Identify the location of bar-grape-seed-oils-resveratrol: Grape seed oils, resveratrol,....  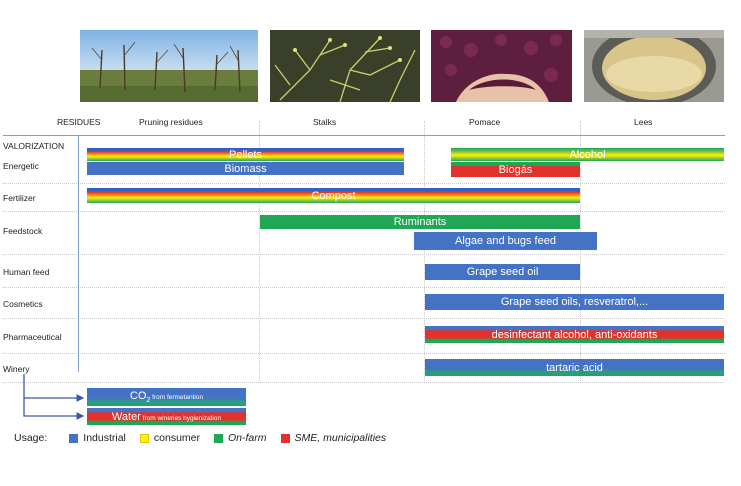
(574, 302).